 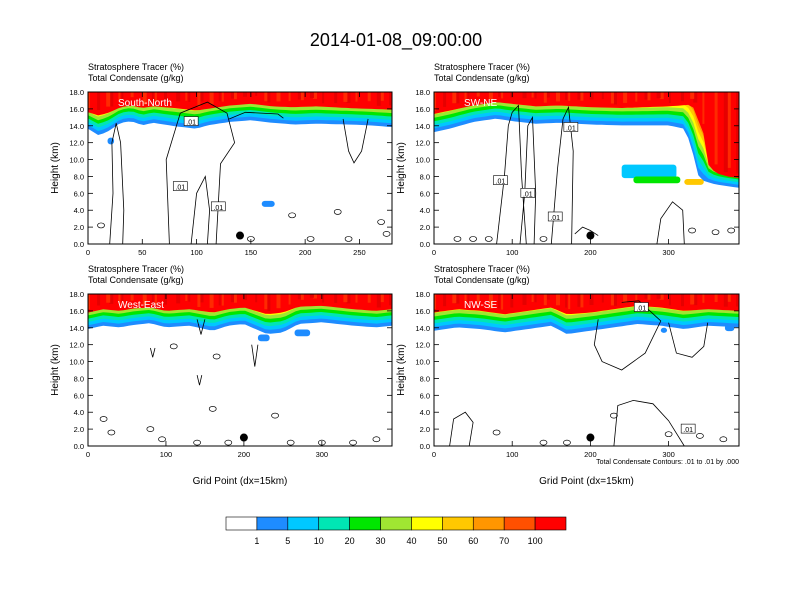 What do you see at coordinates (79, 210) in the screenshot?
I see `y-tick-label: 4.0` at bounding box center [79, 210].